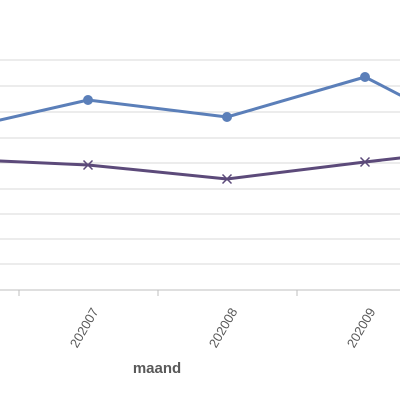 The height and width of the screenshot is (400, 400). Describe the element at coordinates (157, 368) in the screenshot. I see `x-axis-title: maand` at that location.